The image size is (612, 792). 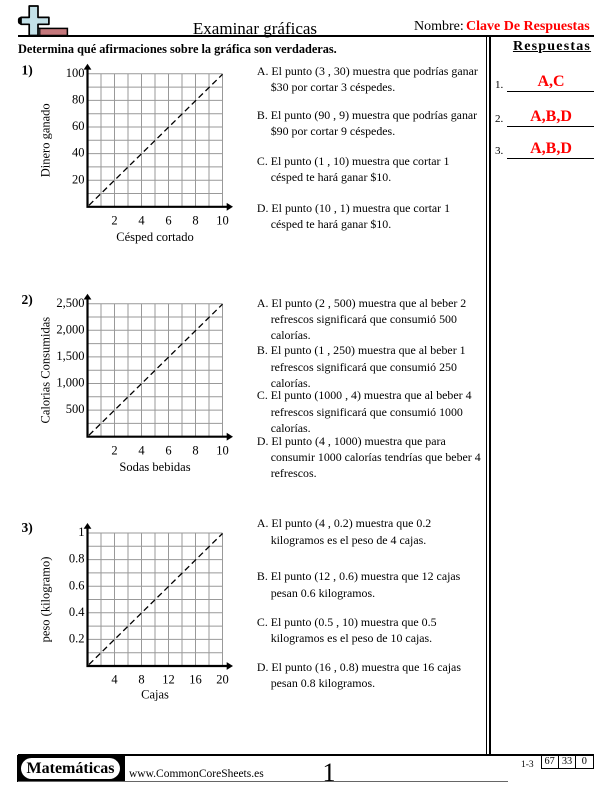 I want to click on svg-text: 16, so click(x=195, y=680).